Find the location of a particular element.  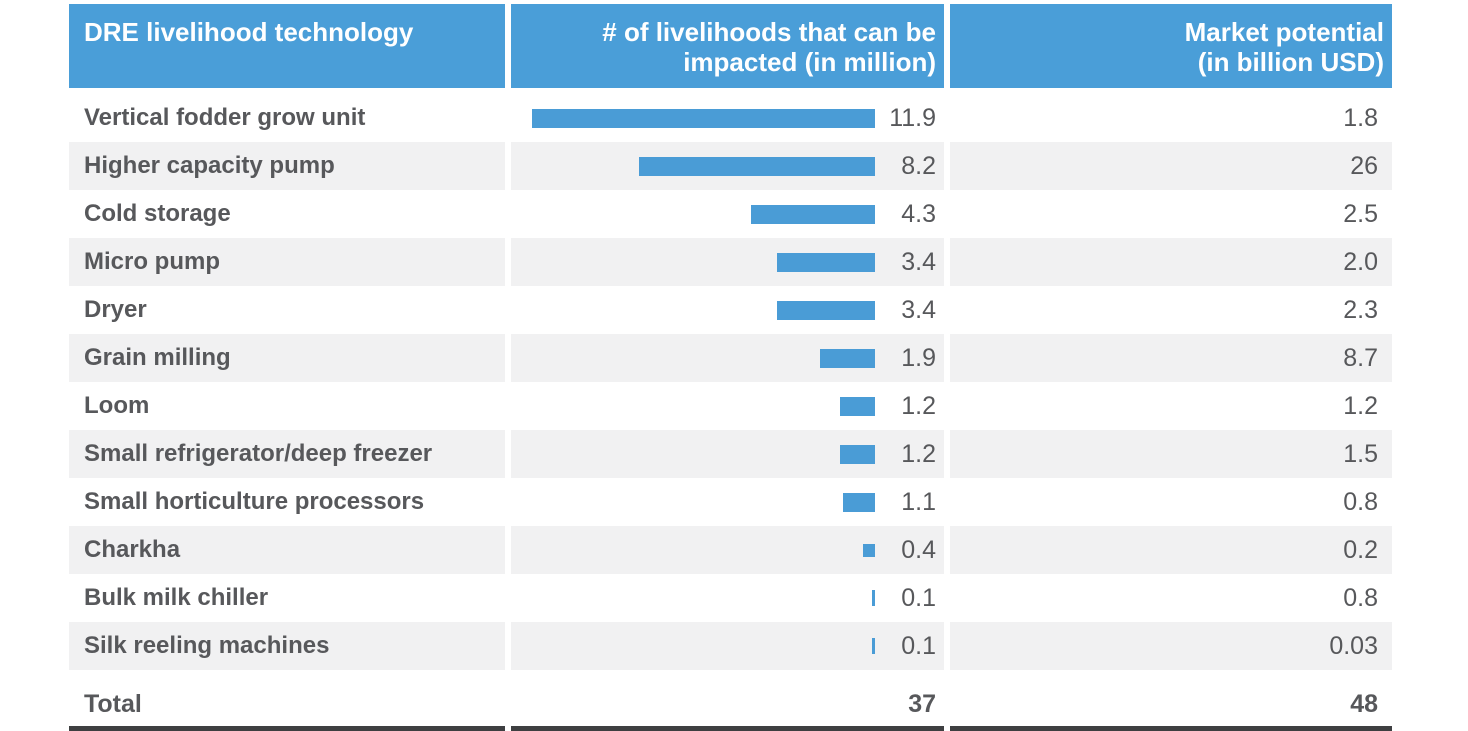

livelihoods-cell: 8.2 is located at coordinates (727, 166).